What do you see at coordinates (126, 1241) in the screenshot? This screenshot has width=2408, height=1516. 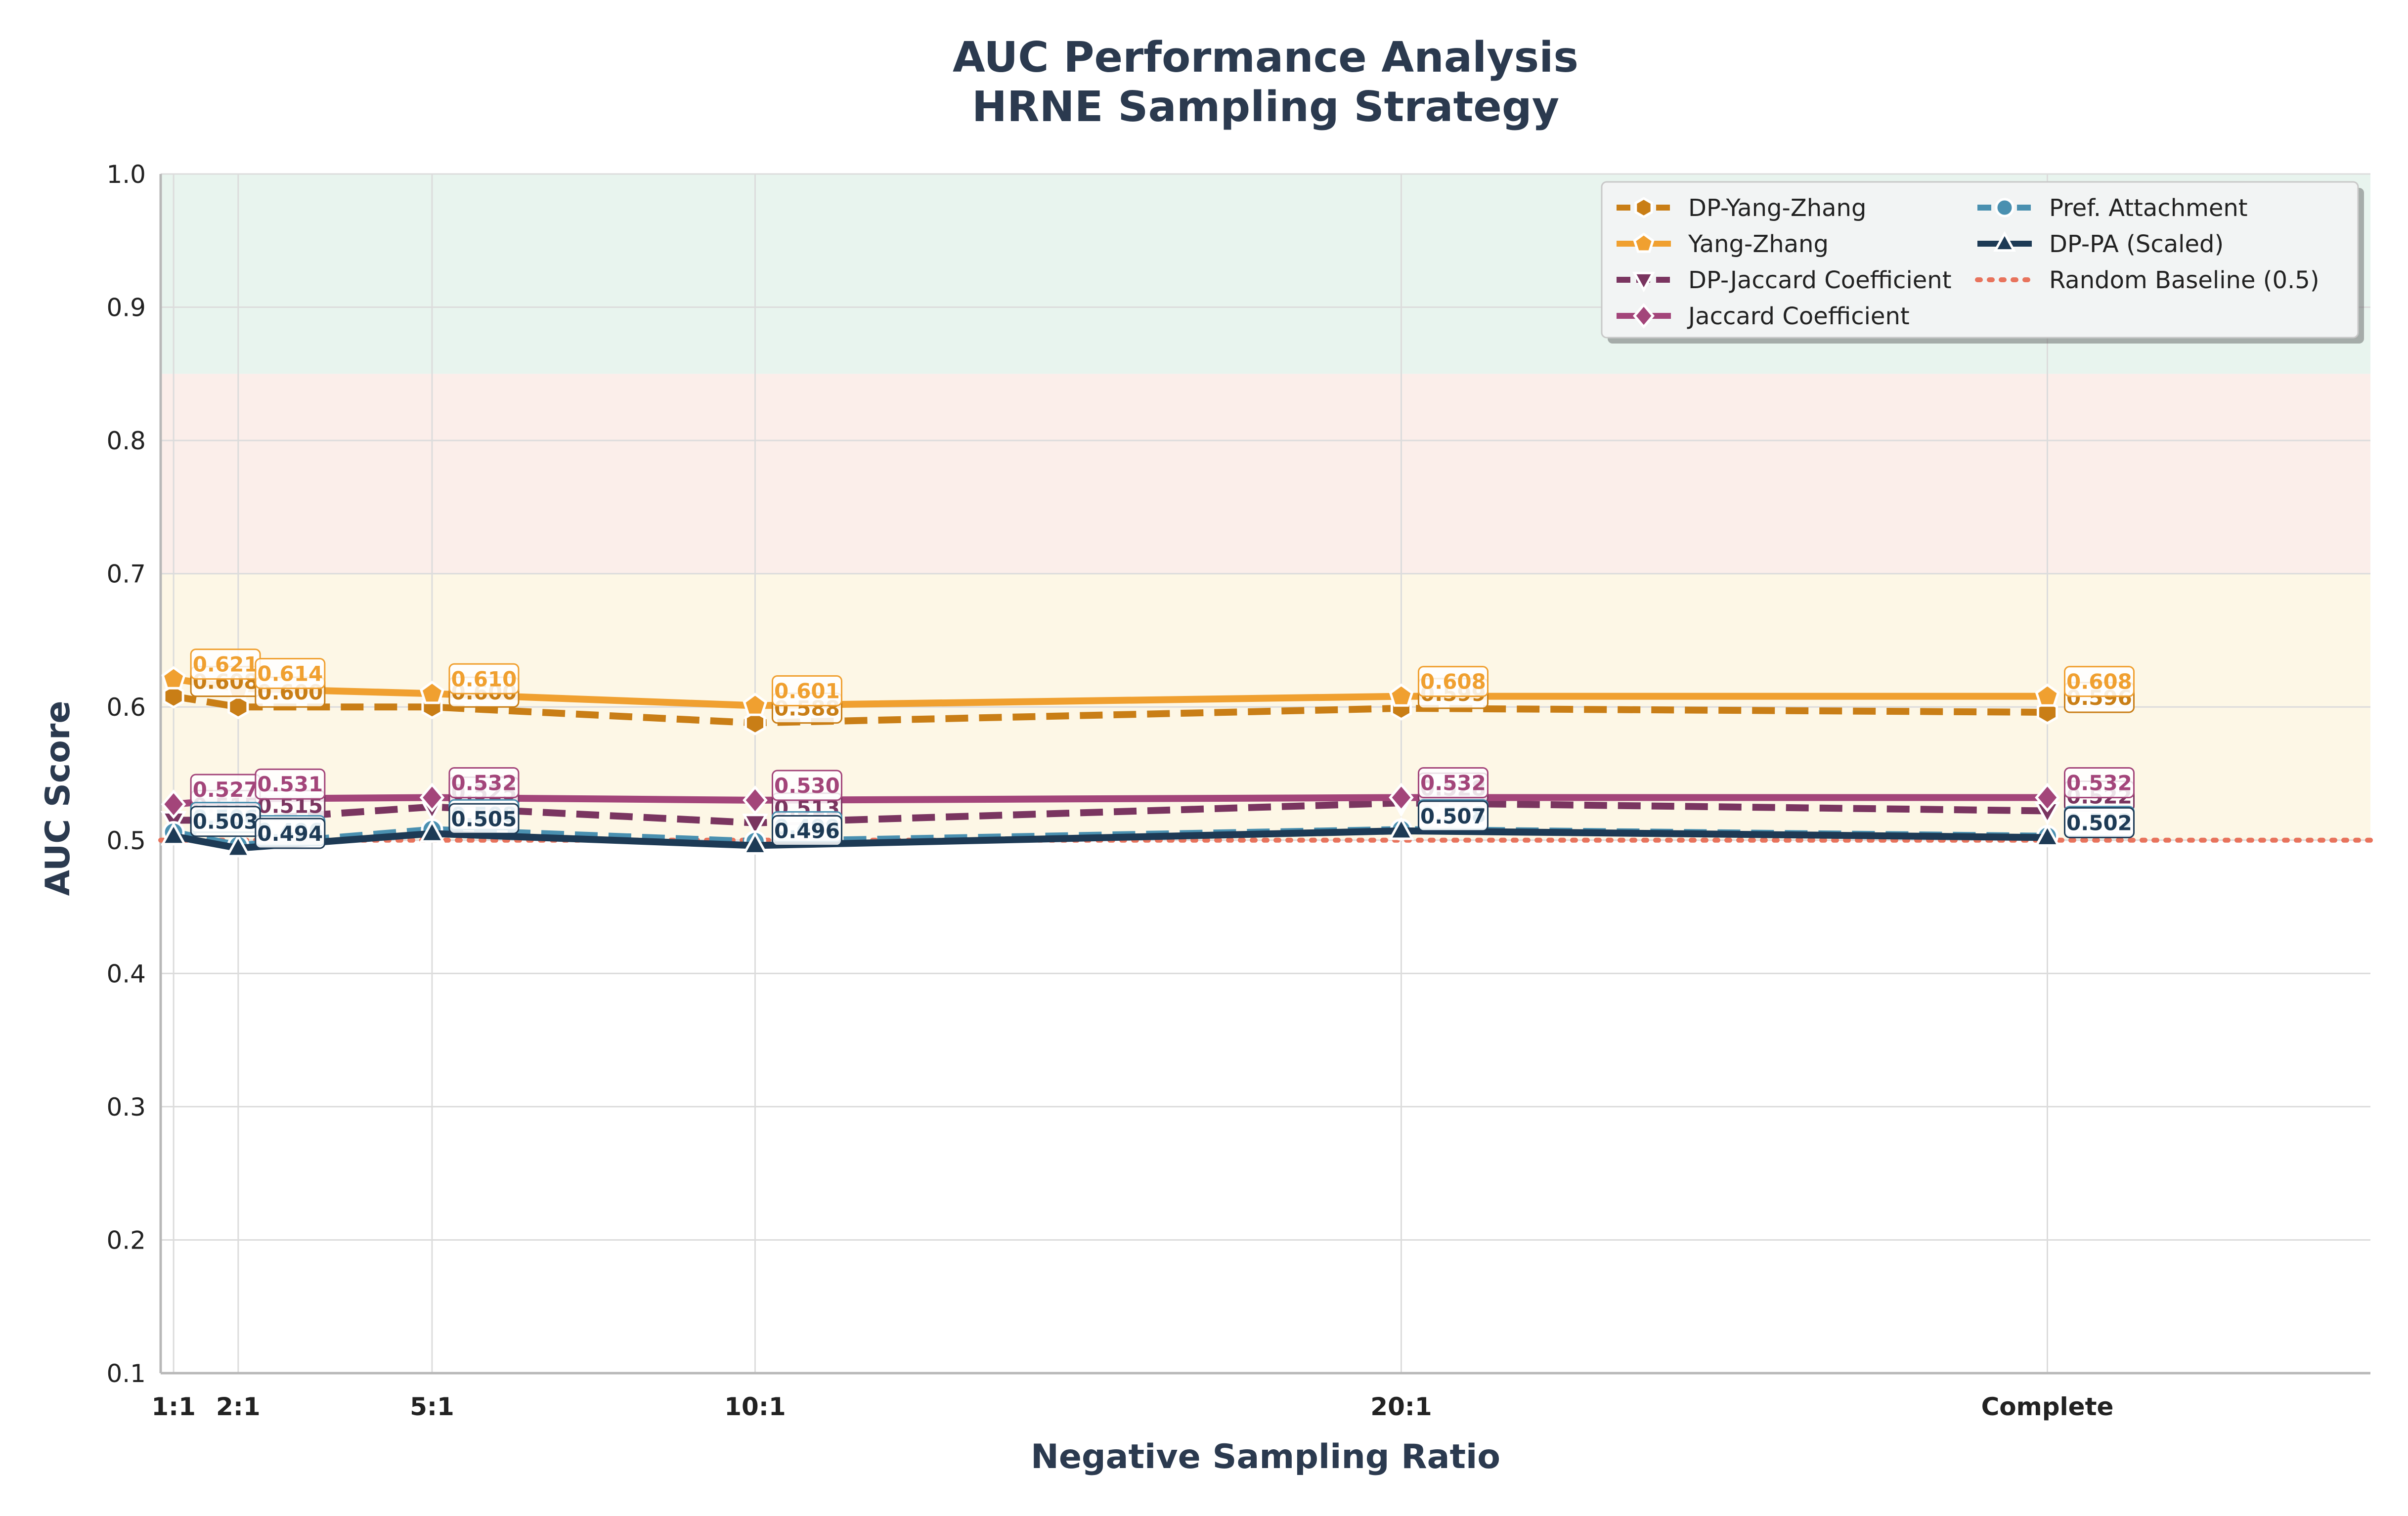 I see `y-tick-label: 0.2` at bounding box center [126, 1241].